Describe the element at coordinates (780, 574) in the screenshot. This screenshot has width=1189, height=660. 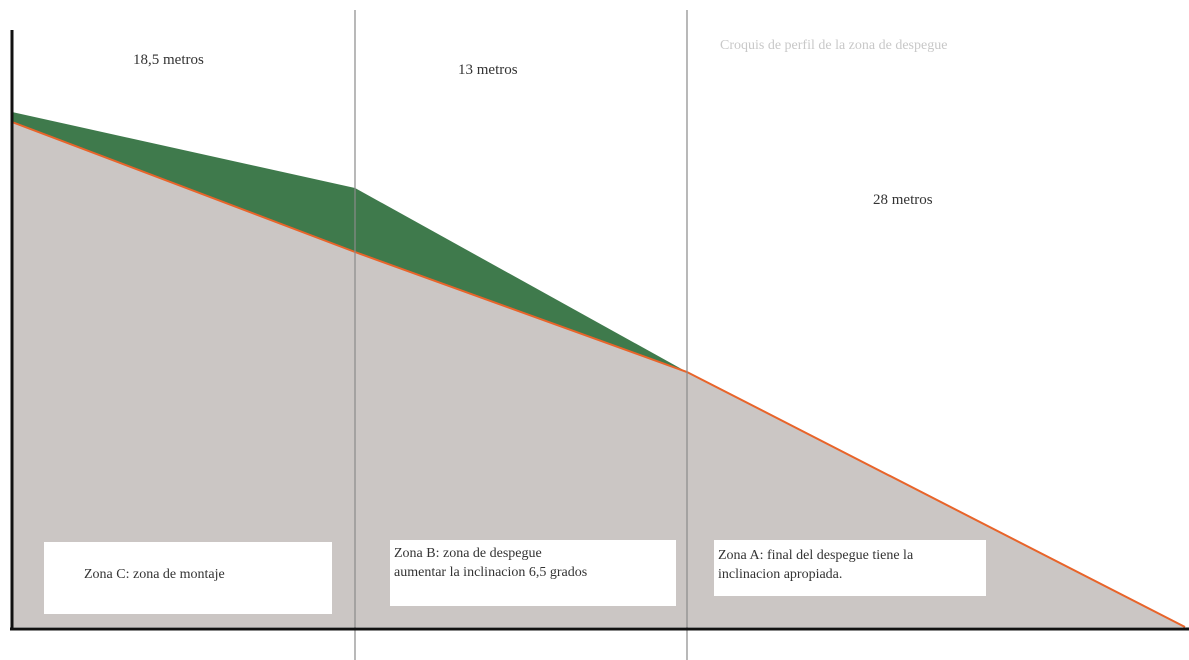
I see `zone-a-line2: inclinacion apropiada.` at that location.